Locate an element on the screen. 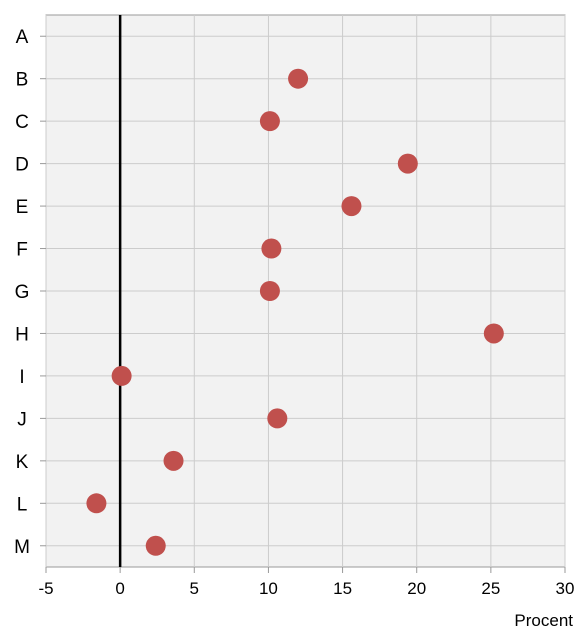 The image size is (576, 635). y-tick-label: C is located at coordinates (22, 122).